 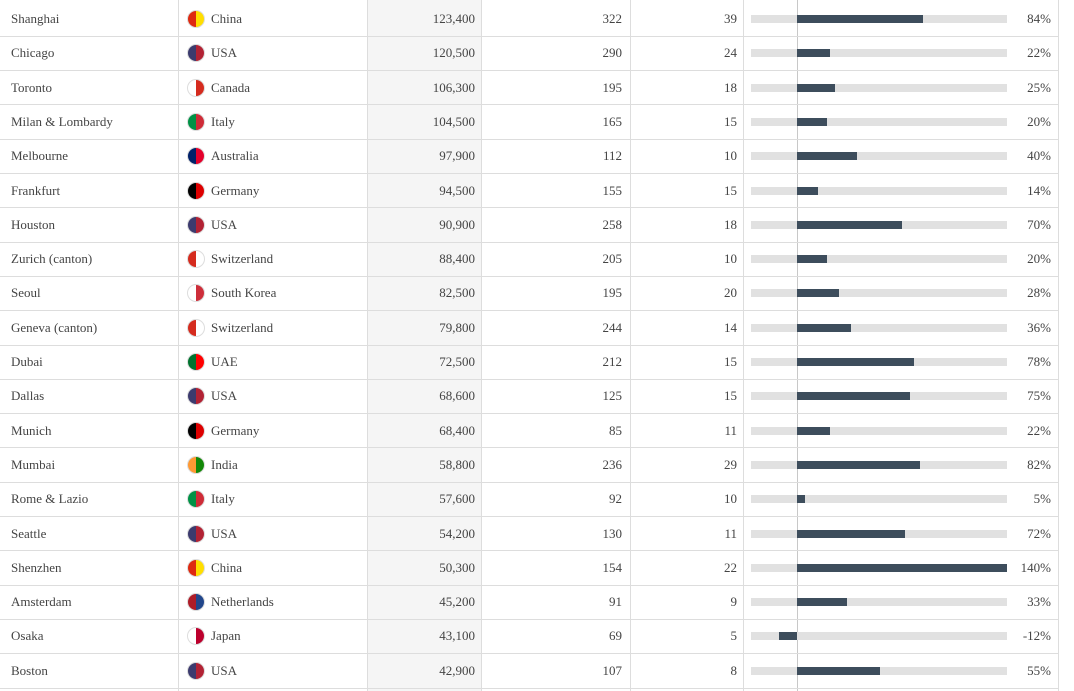 What do you see at coordinates (612, 224) in the screenshot?
I see `count: 258` at bounding box center [612, 224].